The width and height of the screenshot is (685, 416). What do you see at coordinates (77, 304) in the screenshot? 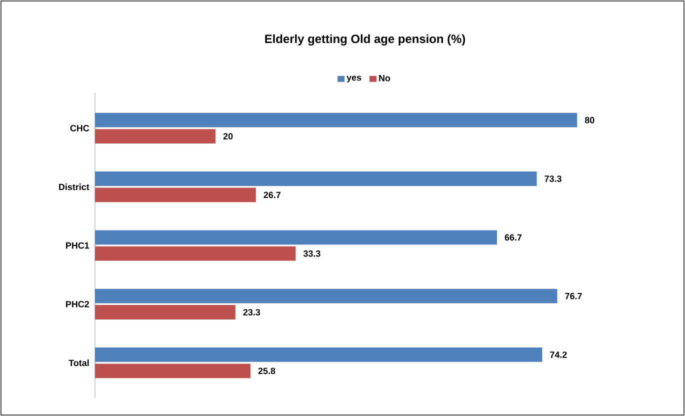
I see `y-tick-label: PHC2` at bounding box center [77, 304].